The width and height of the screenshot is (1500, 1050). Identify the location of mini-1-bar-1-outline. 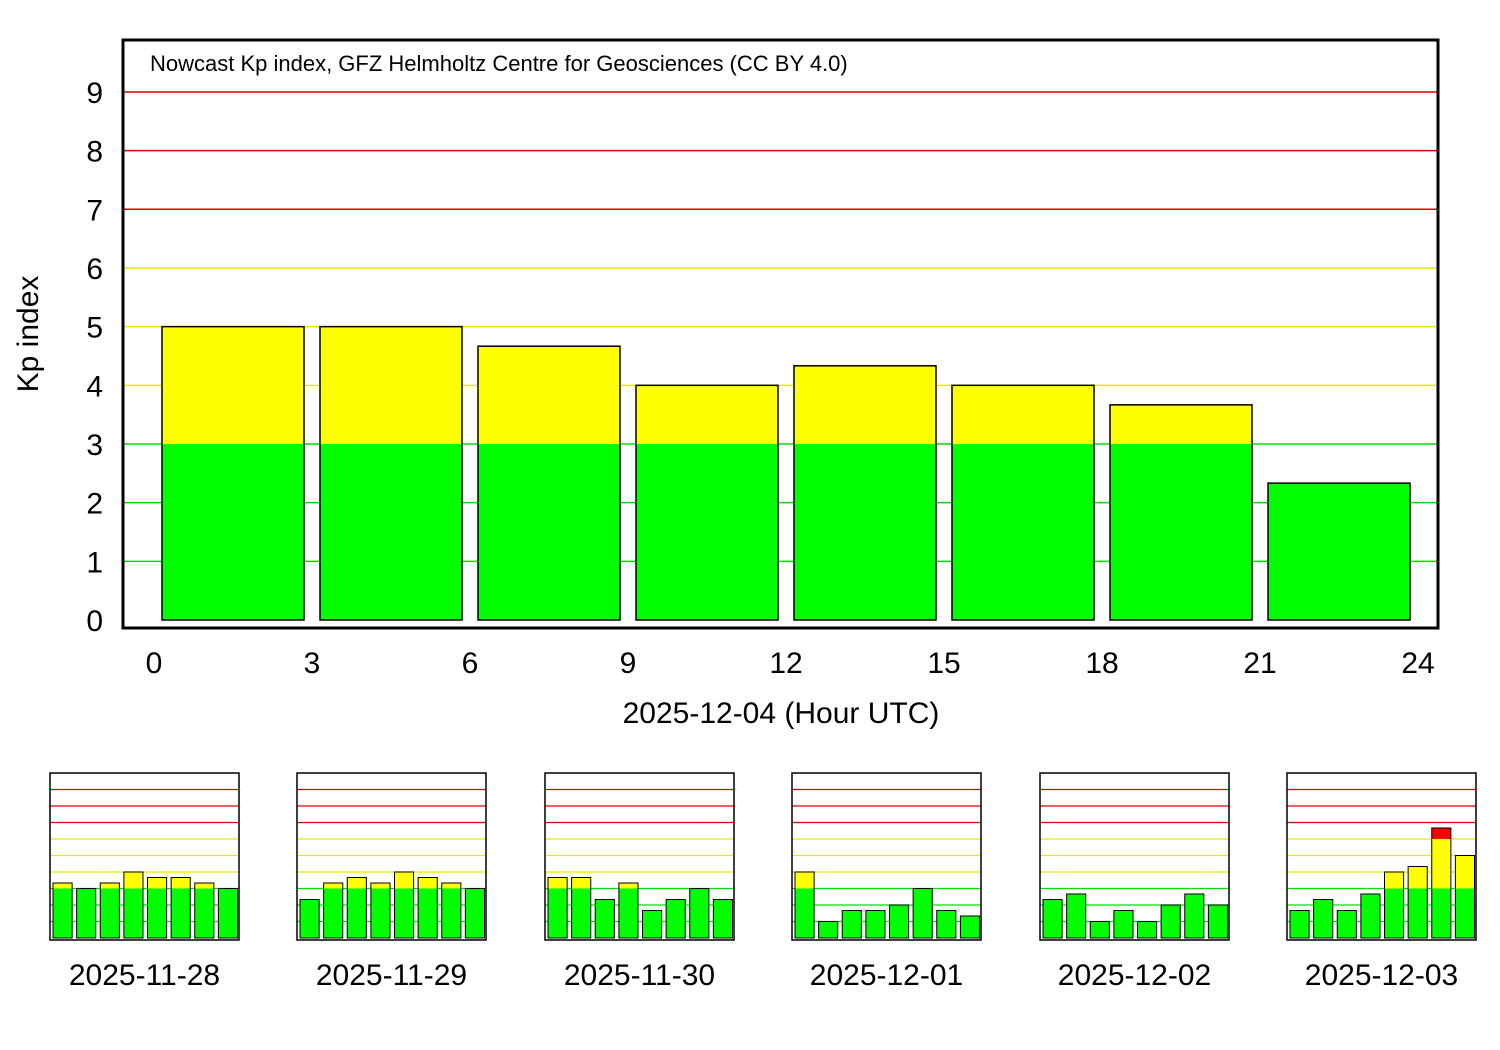
(333, 910).